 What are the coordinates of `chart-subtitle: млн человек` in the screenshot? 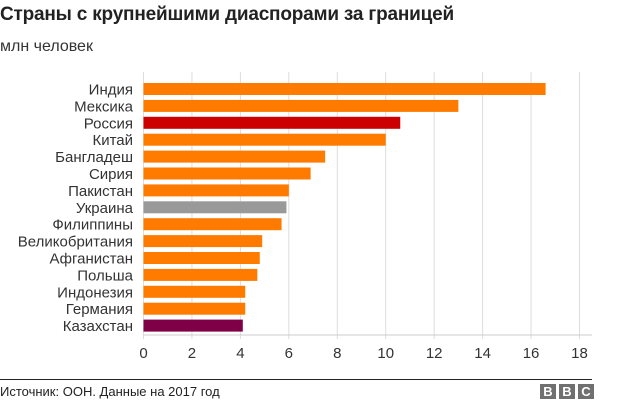 It's located at (46, 46).